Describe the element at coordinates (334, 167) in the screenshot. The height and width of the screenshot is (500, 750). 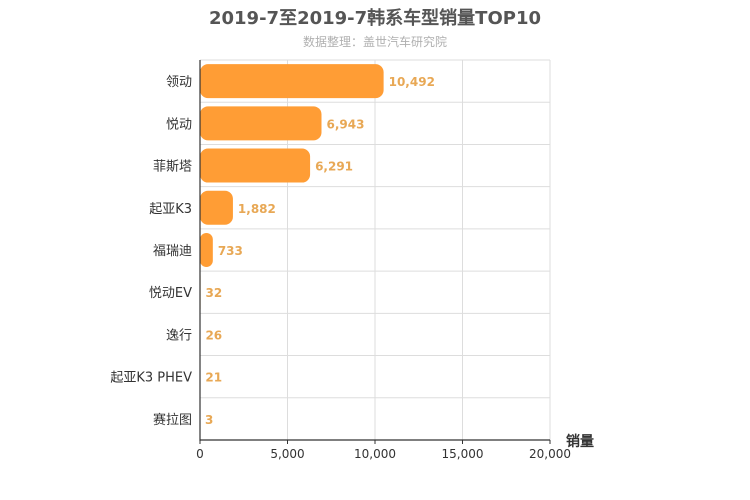
I see `data-label: 6,291` at that location.